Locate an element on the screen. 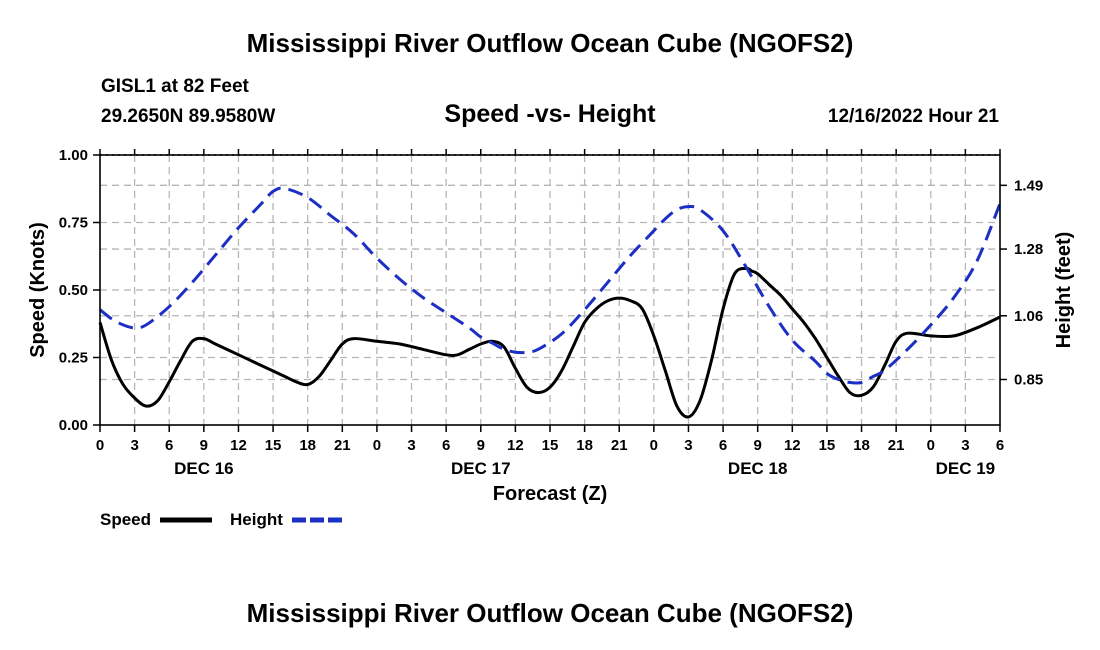 The width and height of the screenshot is (1100, 650). x-day-label: DEC 16 is located at coordinates (204, 468).